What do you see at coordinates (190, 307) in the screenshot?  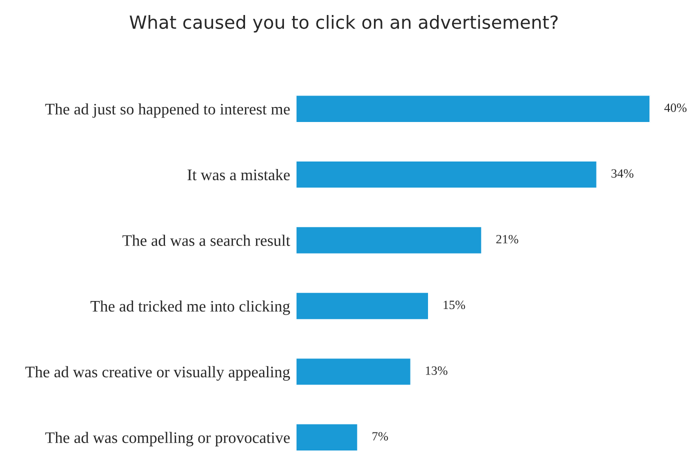 I see `y-tick-label: The ad tricked me into clicking` at bounding box center [190, 307].